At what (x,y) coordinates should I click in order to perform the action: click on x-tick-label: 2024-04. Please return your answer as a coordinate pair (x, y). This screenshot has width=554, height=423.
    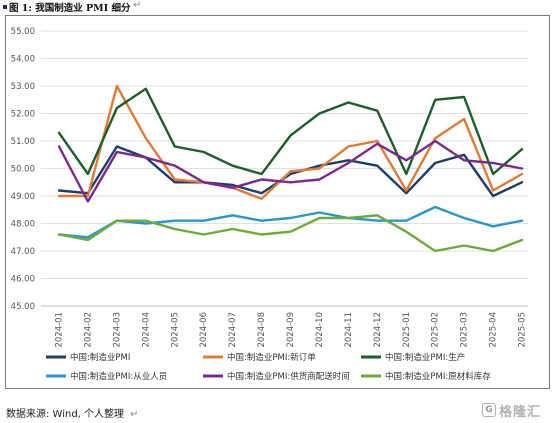
    Looking at the image, I should click on (146, 330).